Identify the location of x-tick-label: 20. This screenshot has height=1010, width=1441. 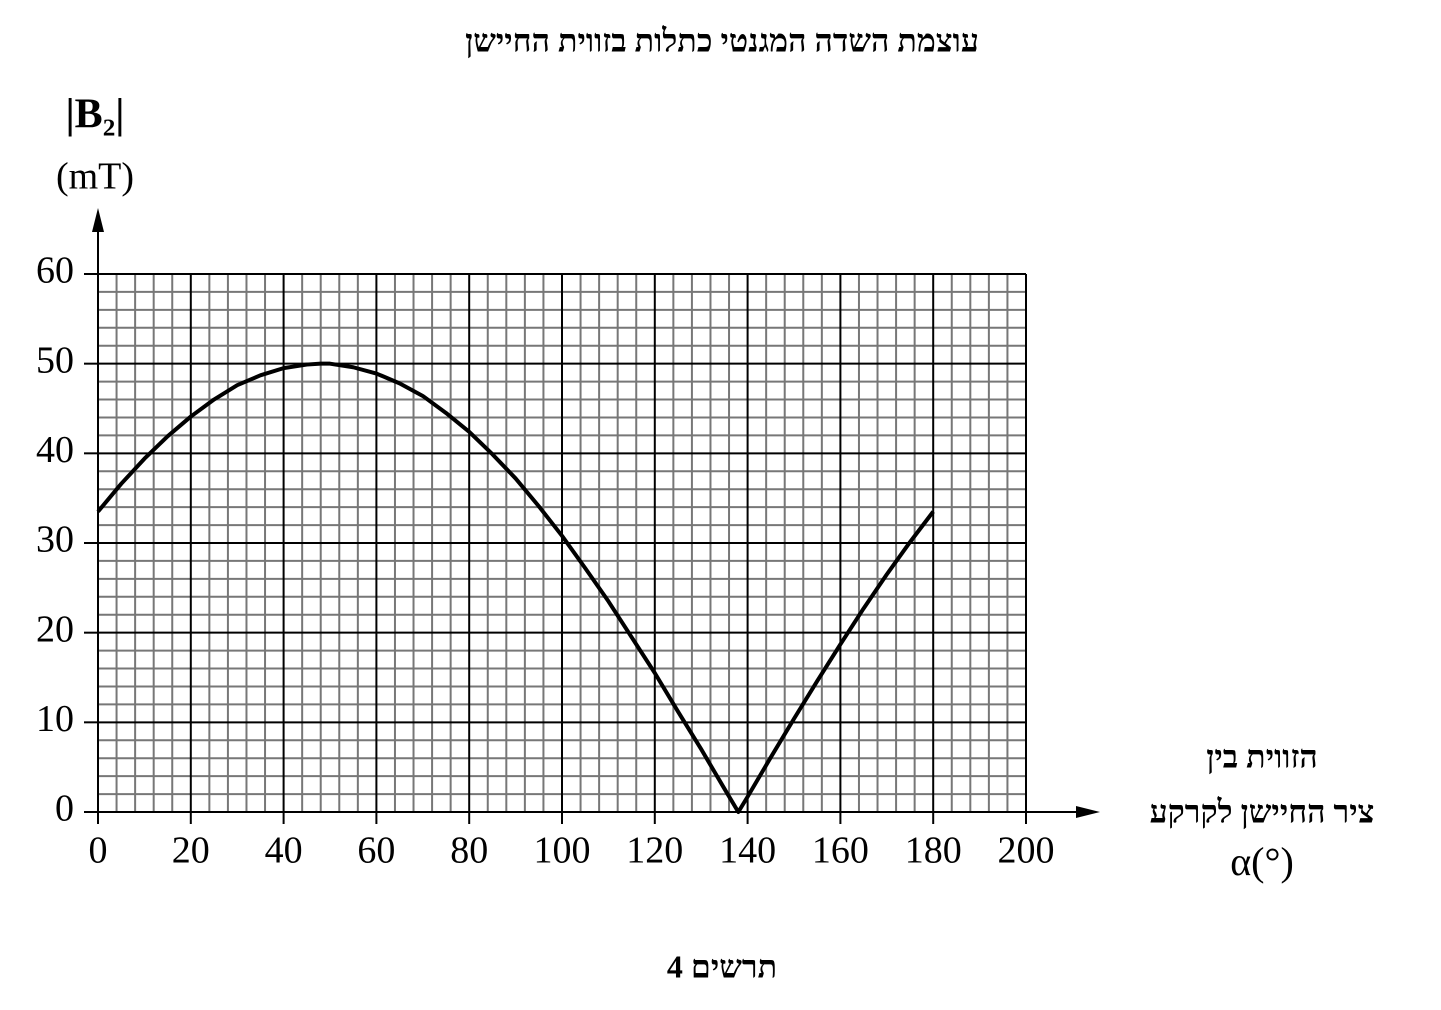
(191, 851).